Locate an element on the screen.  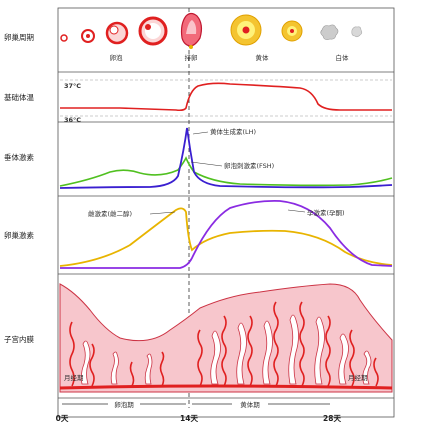
progesterone-leader-line is located at coordinates (296, 211).